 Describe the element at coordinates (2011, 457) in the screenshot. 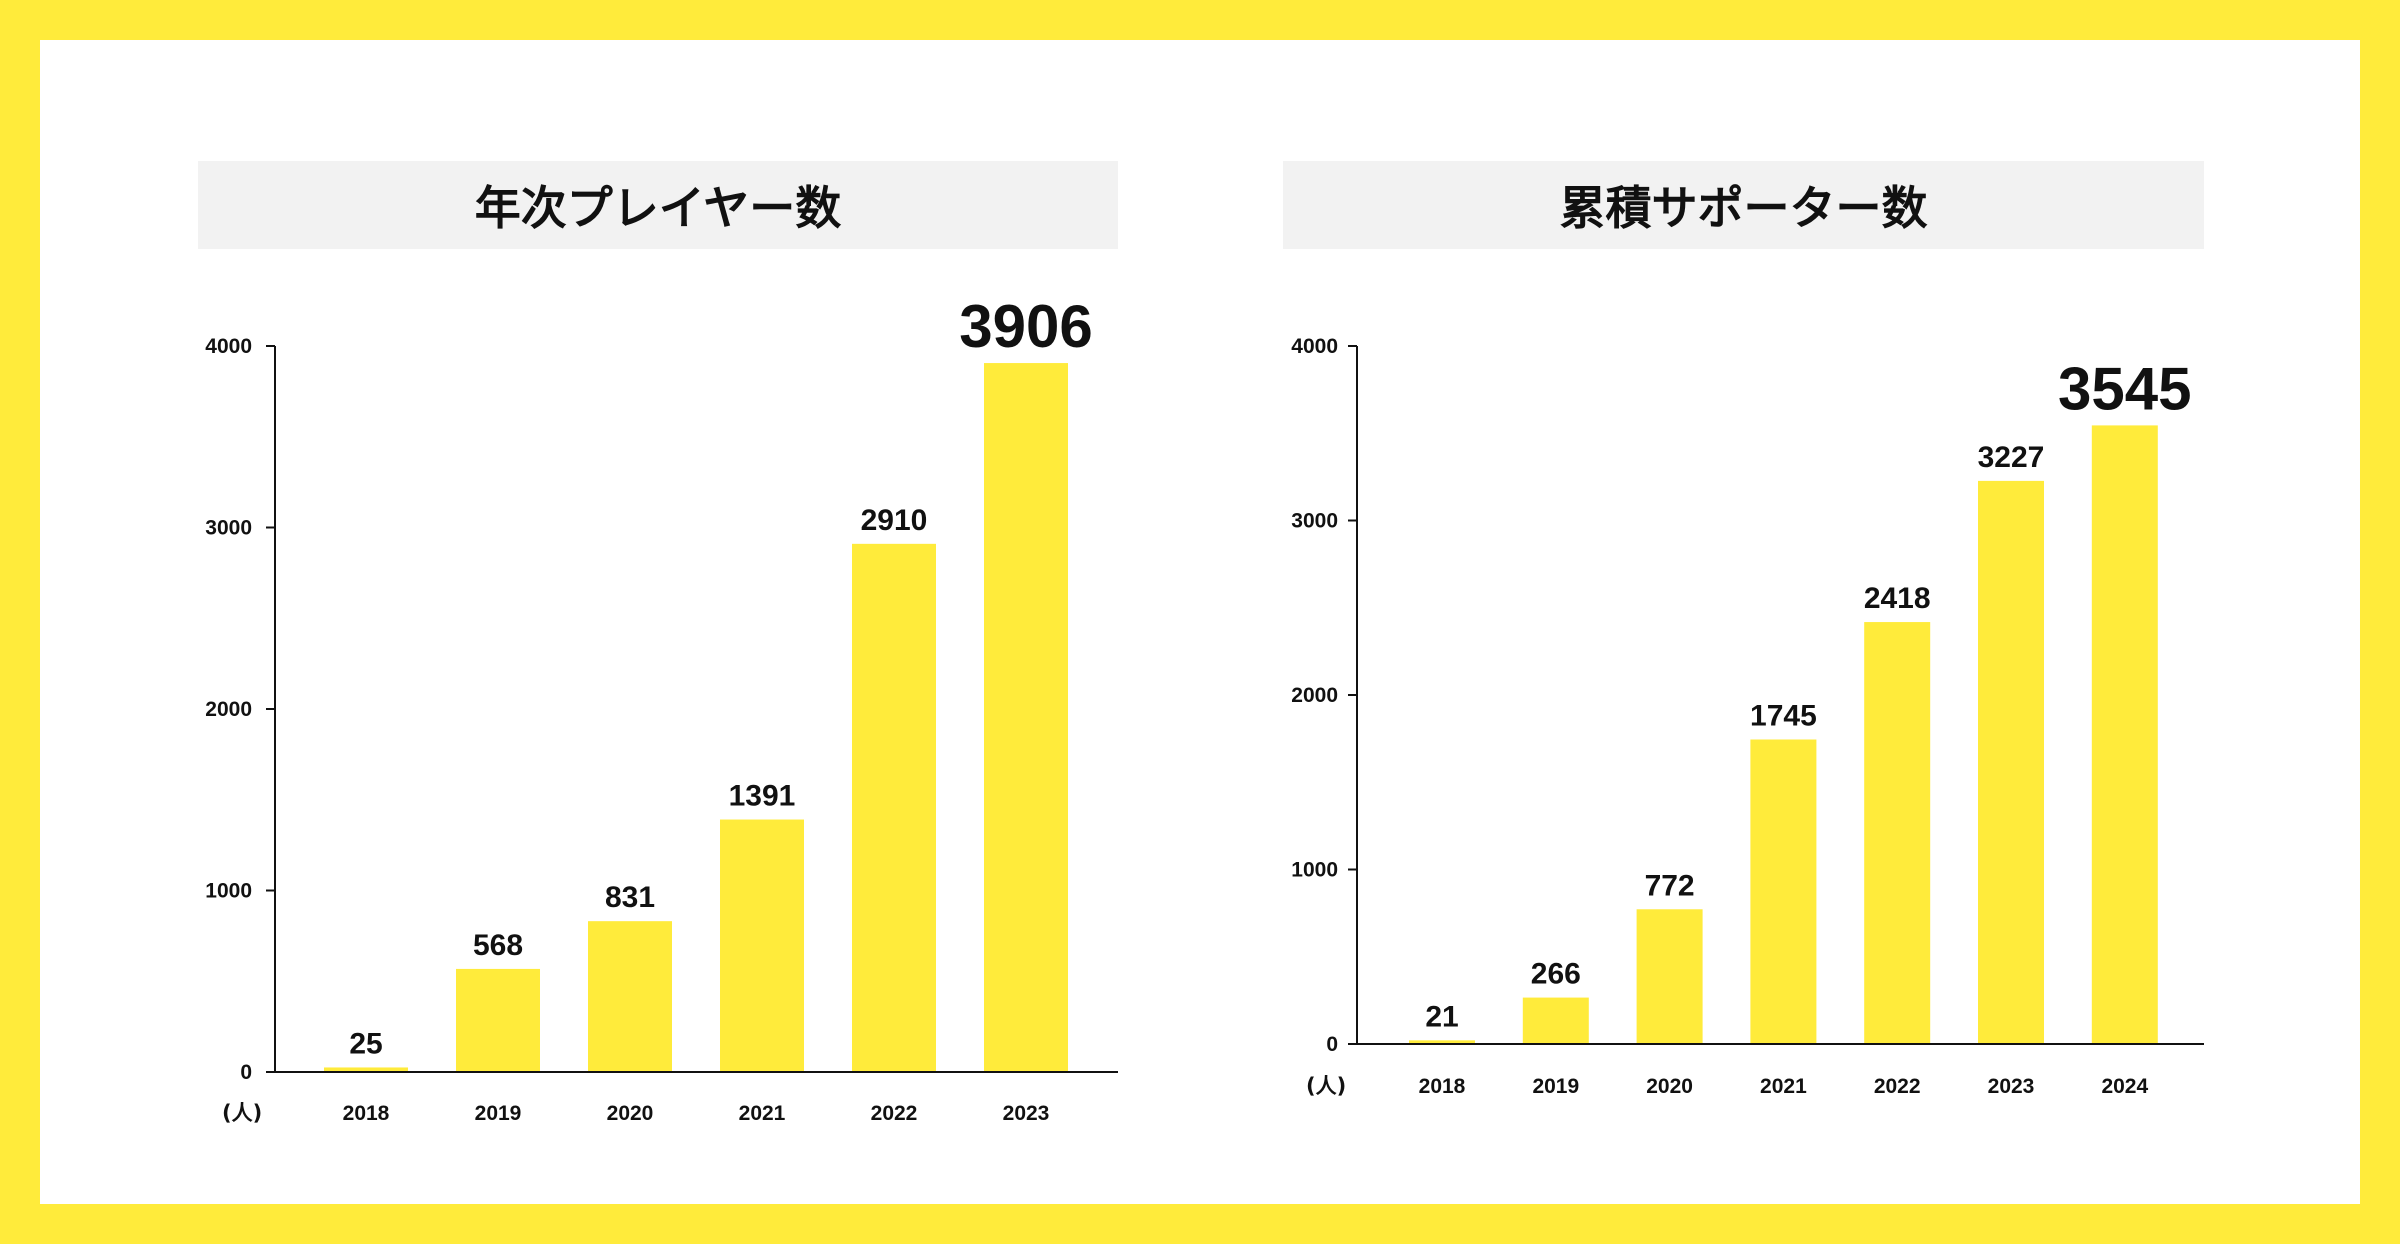

I see `value-label: 3227` at that location.